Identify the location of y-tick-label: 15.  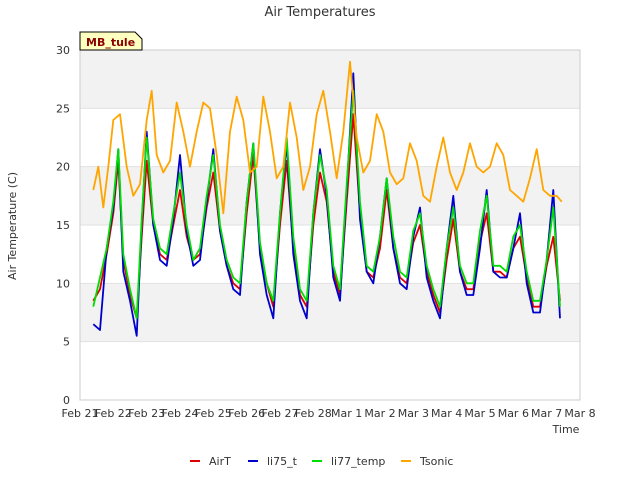
(63, 225).